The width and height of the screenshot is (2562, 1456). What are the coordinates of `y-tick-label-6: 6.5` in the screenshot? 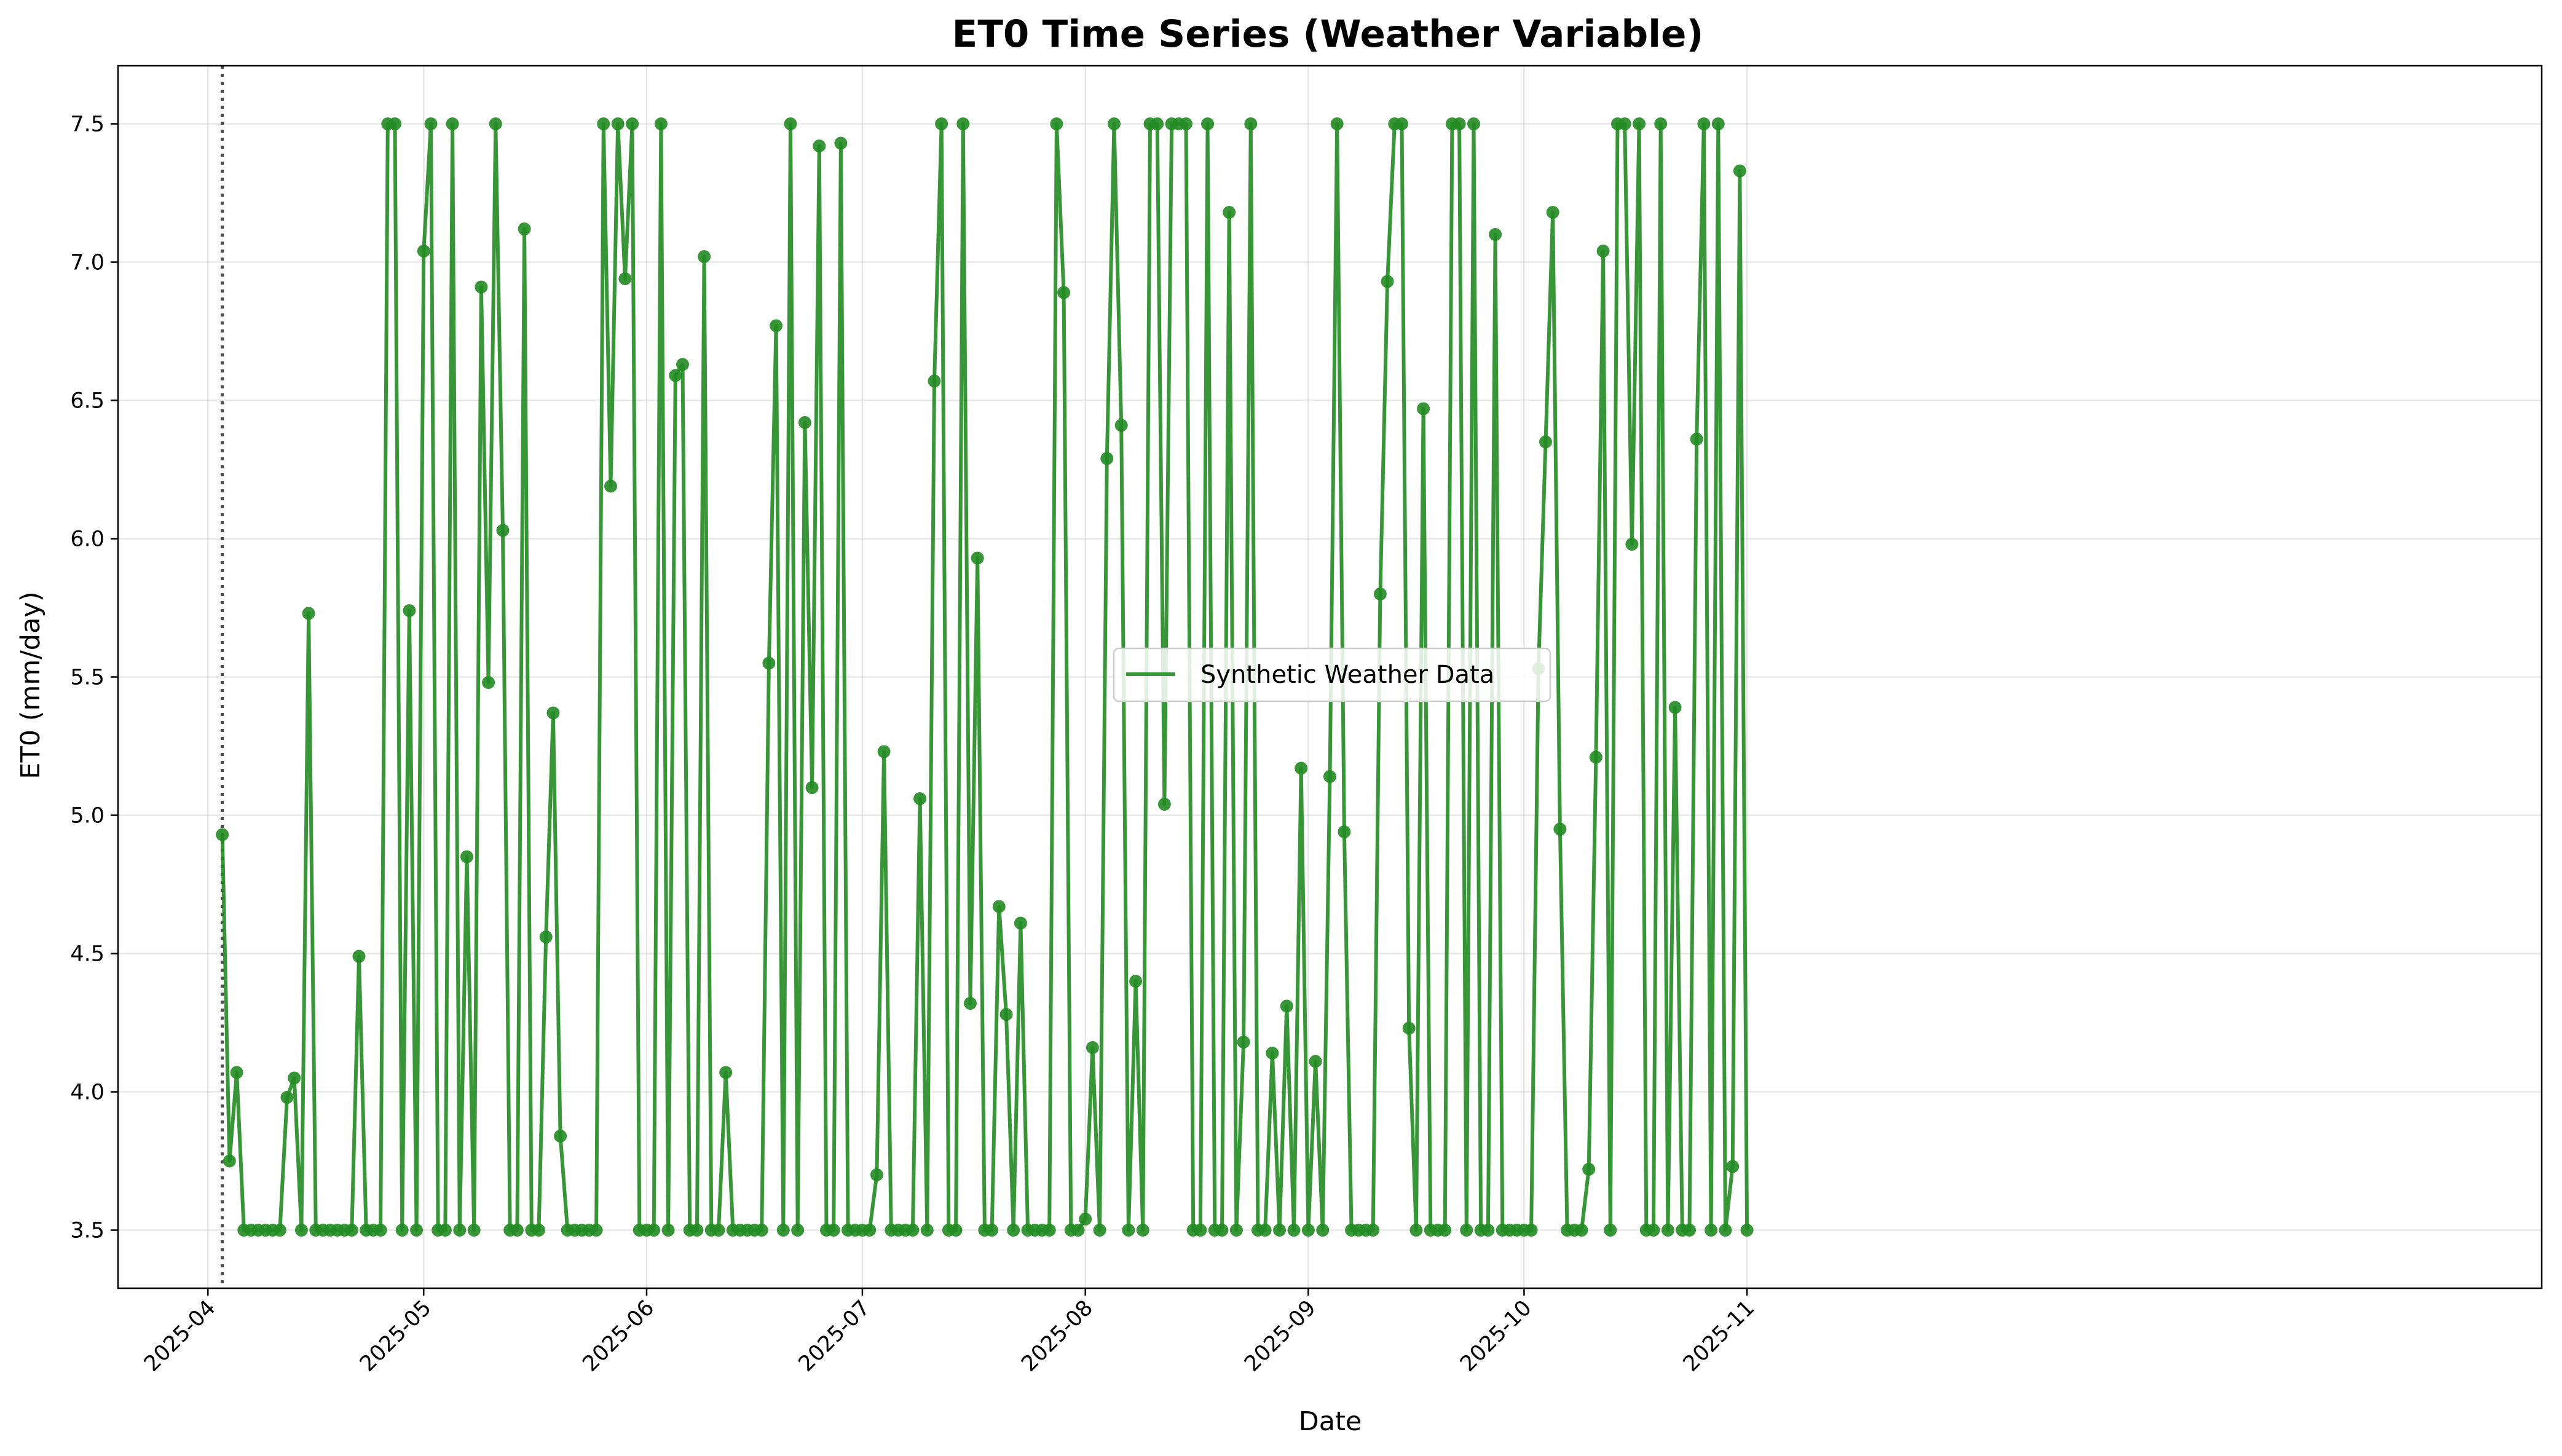 It's located at (87, 401).